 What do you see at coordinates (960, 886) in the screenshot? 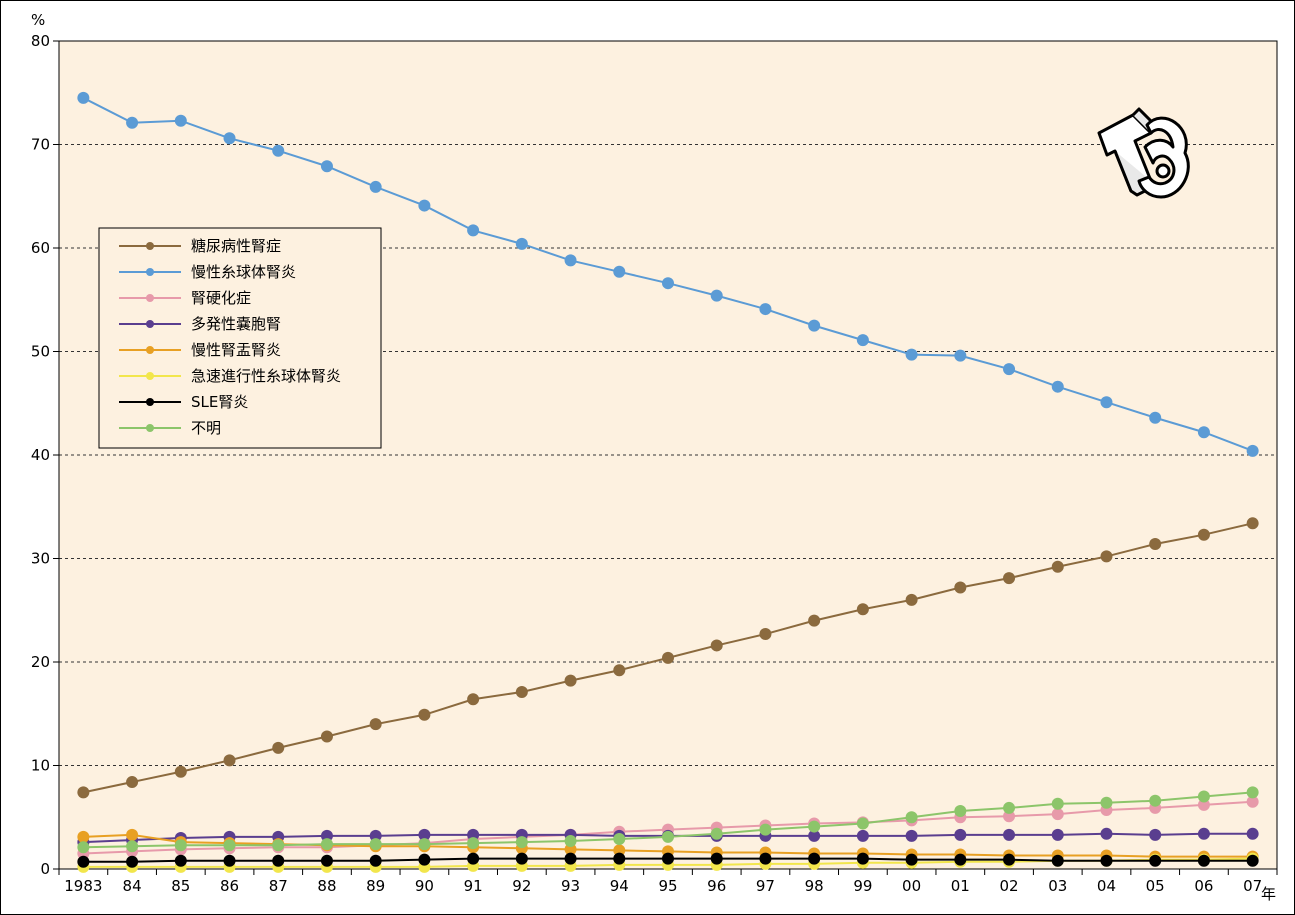
I see `x-tick-label: 01` at bounding box center [960, 886].